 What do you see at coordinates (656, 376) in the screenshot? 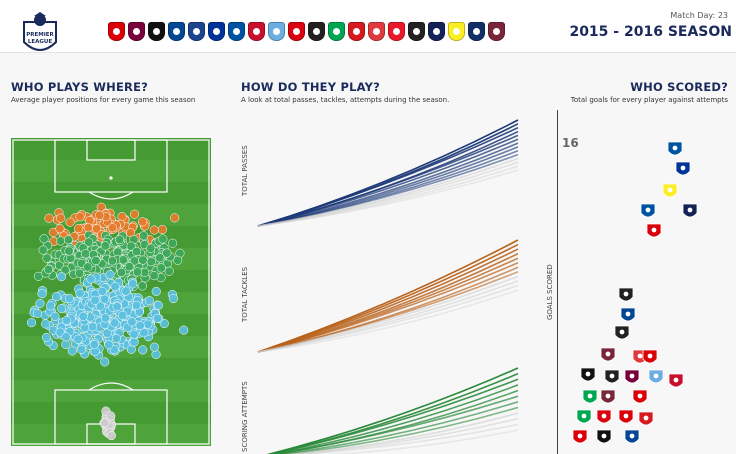
I see `scorer-man-city-icon` at bounding box center [656, 376].